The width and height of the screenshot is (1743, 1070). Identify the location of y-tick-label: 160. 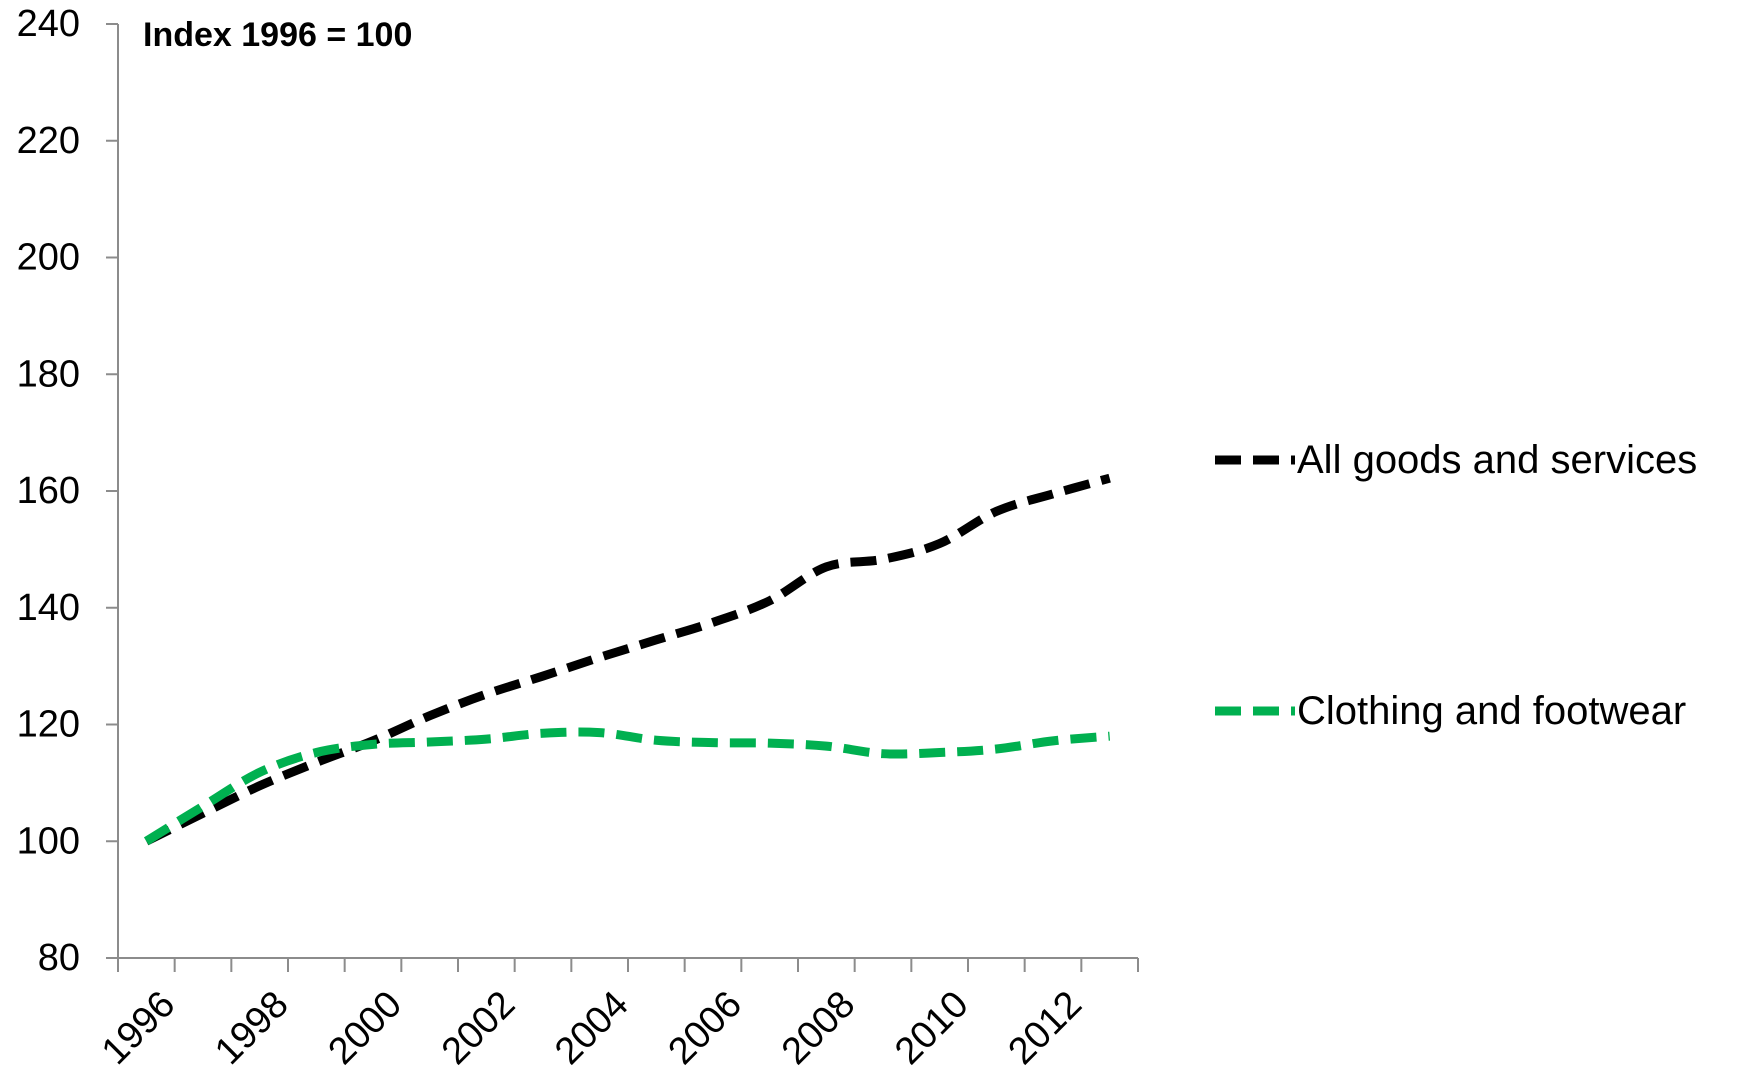
(48, 491).